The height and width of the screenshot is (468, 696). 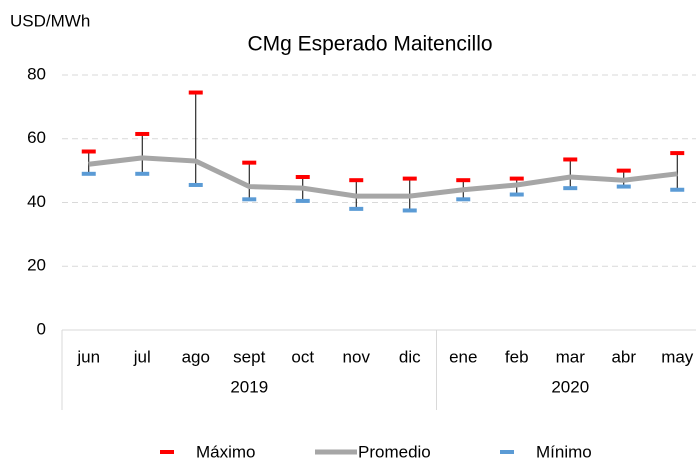 I want to click on y-tick-label: 40, so click(x=36, y=201).